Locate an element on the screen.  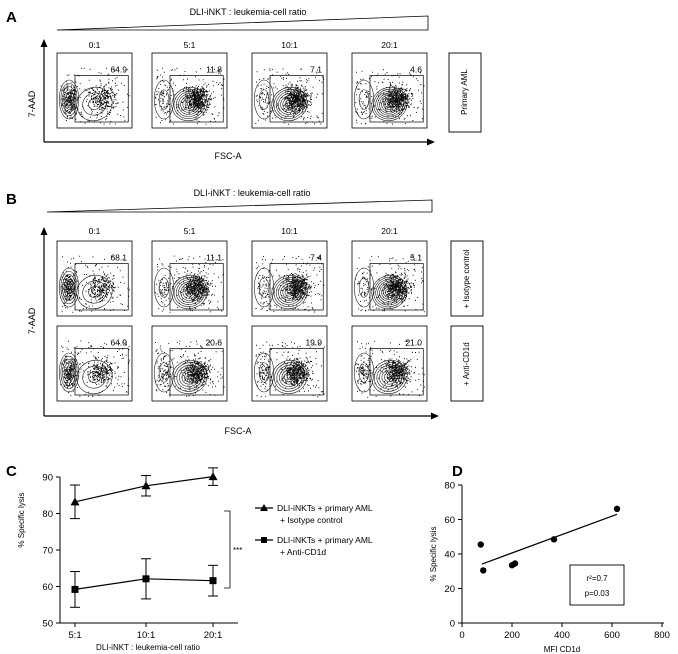
panel-a-flow-plot-0-events is located at coordinates (95, 96).